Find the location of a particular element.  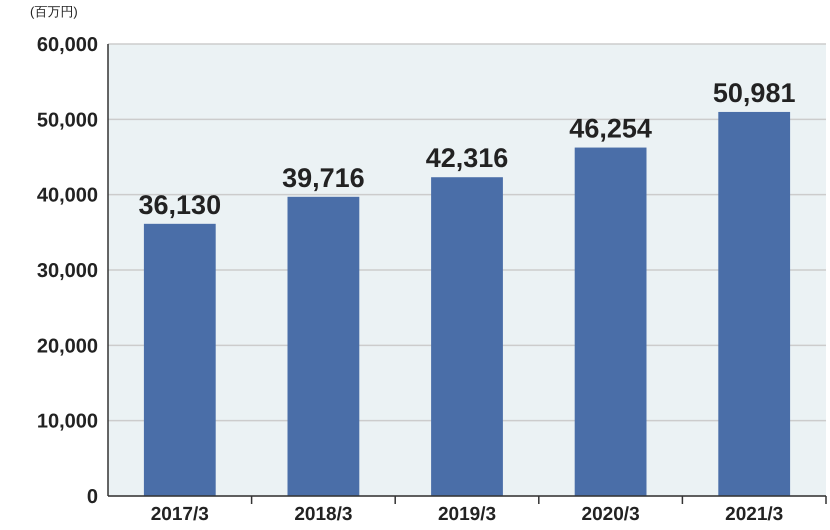

data-label: 46,254 is located at coordinates (610, 129).